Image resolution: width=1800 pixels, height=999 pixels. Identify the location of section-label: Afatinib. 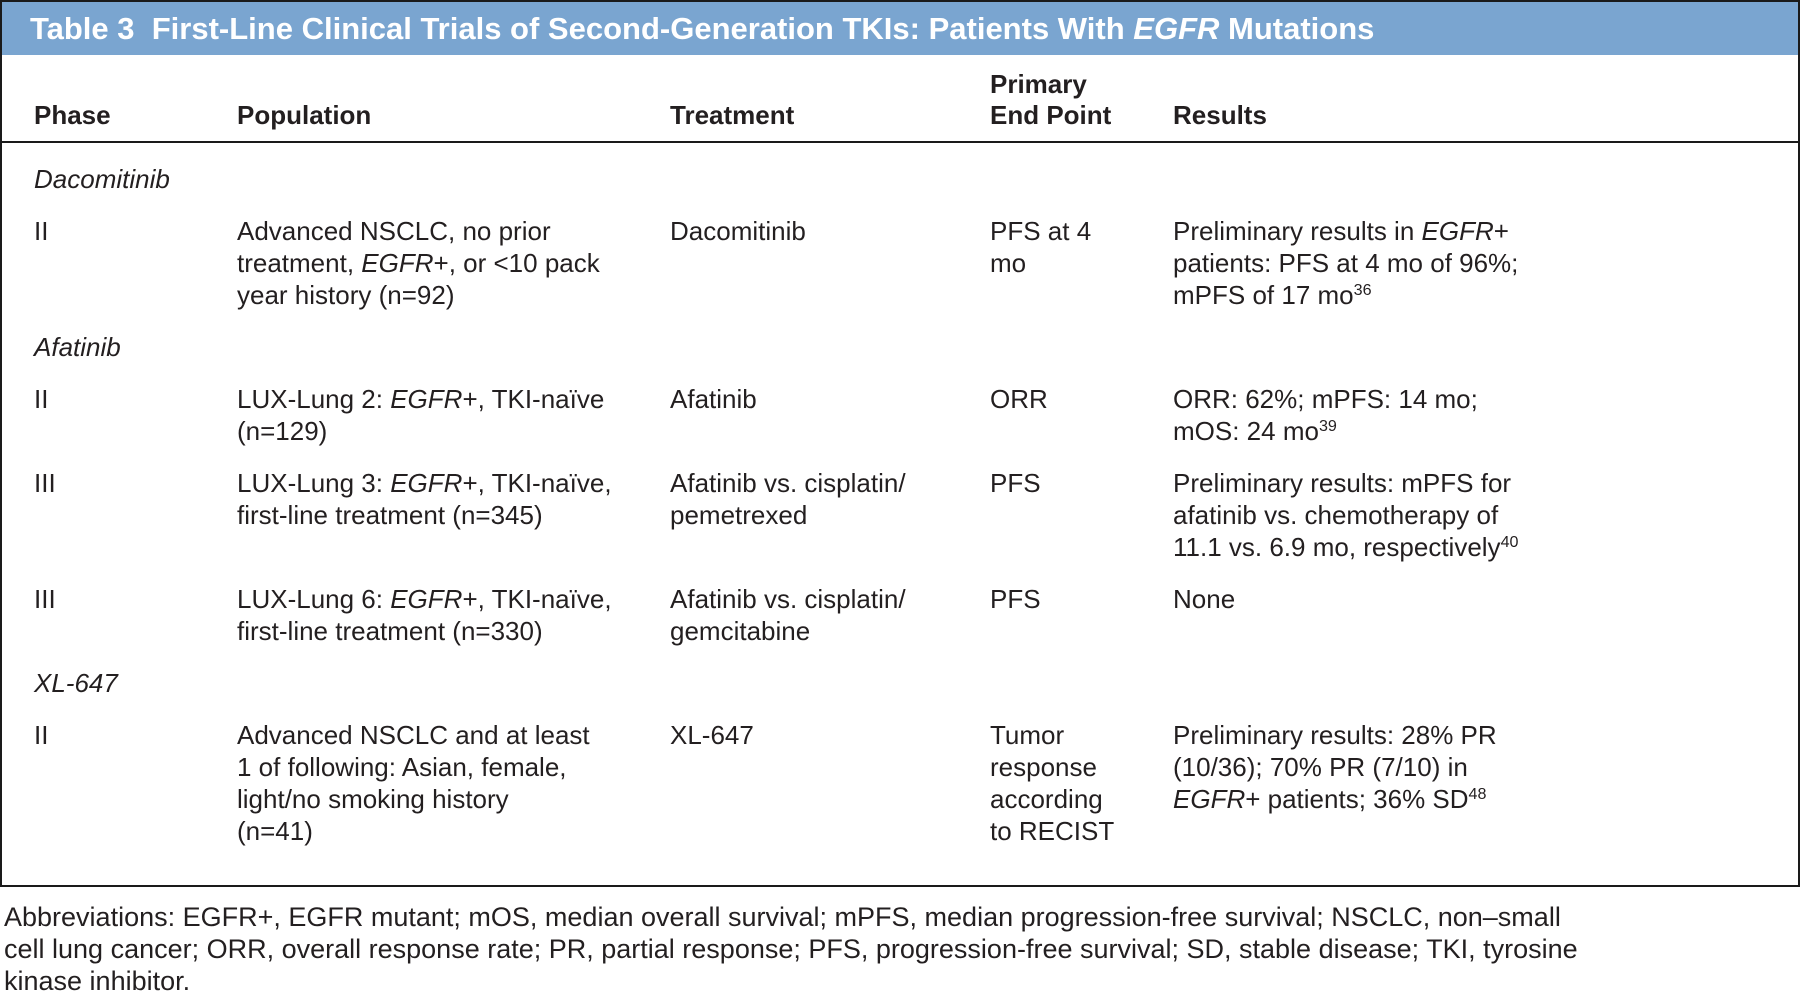
(77, 347).